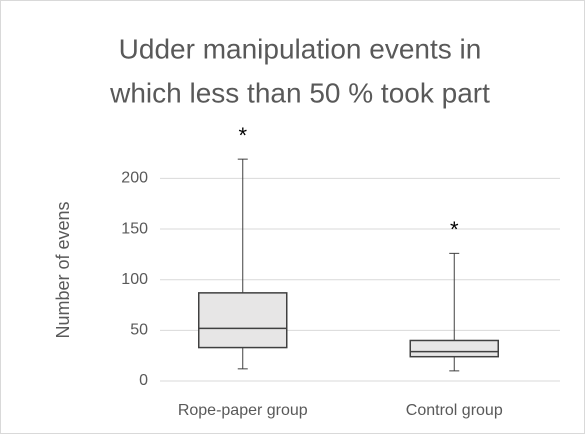 This screenshot has width=586, height=435. Describe the element at coordinates (134, 178) in the screenshot. I see `y-tick-label: 200` at that location.